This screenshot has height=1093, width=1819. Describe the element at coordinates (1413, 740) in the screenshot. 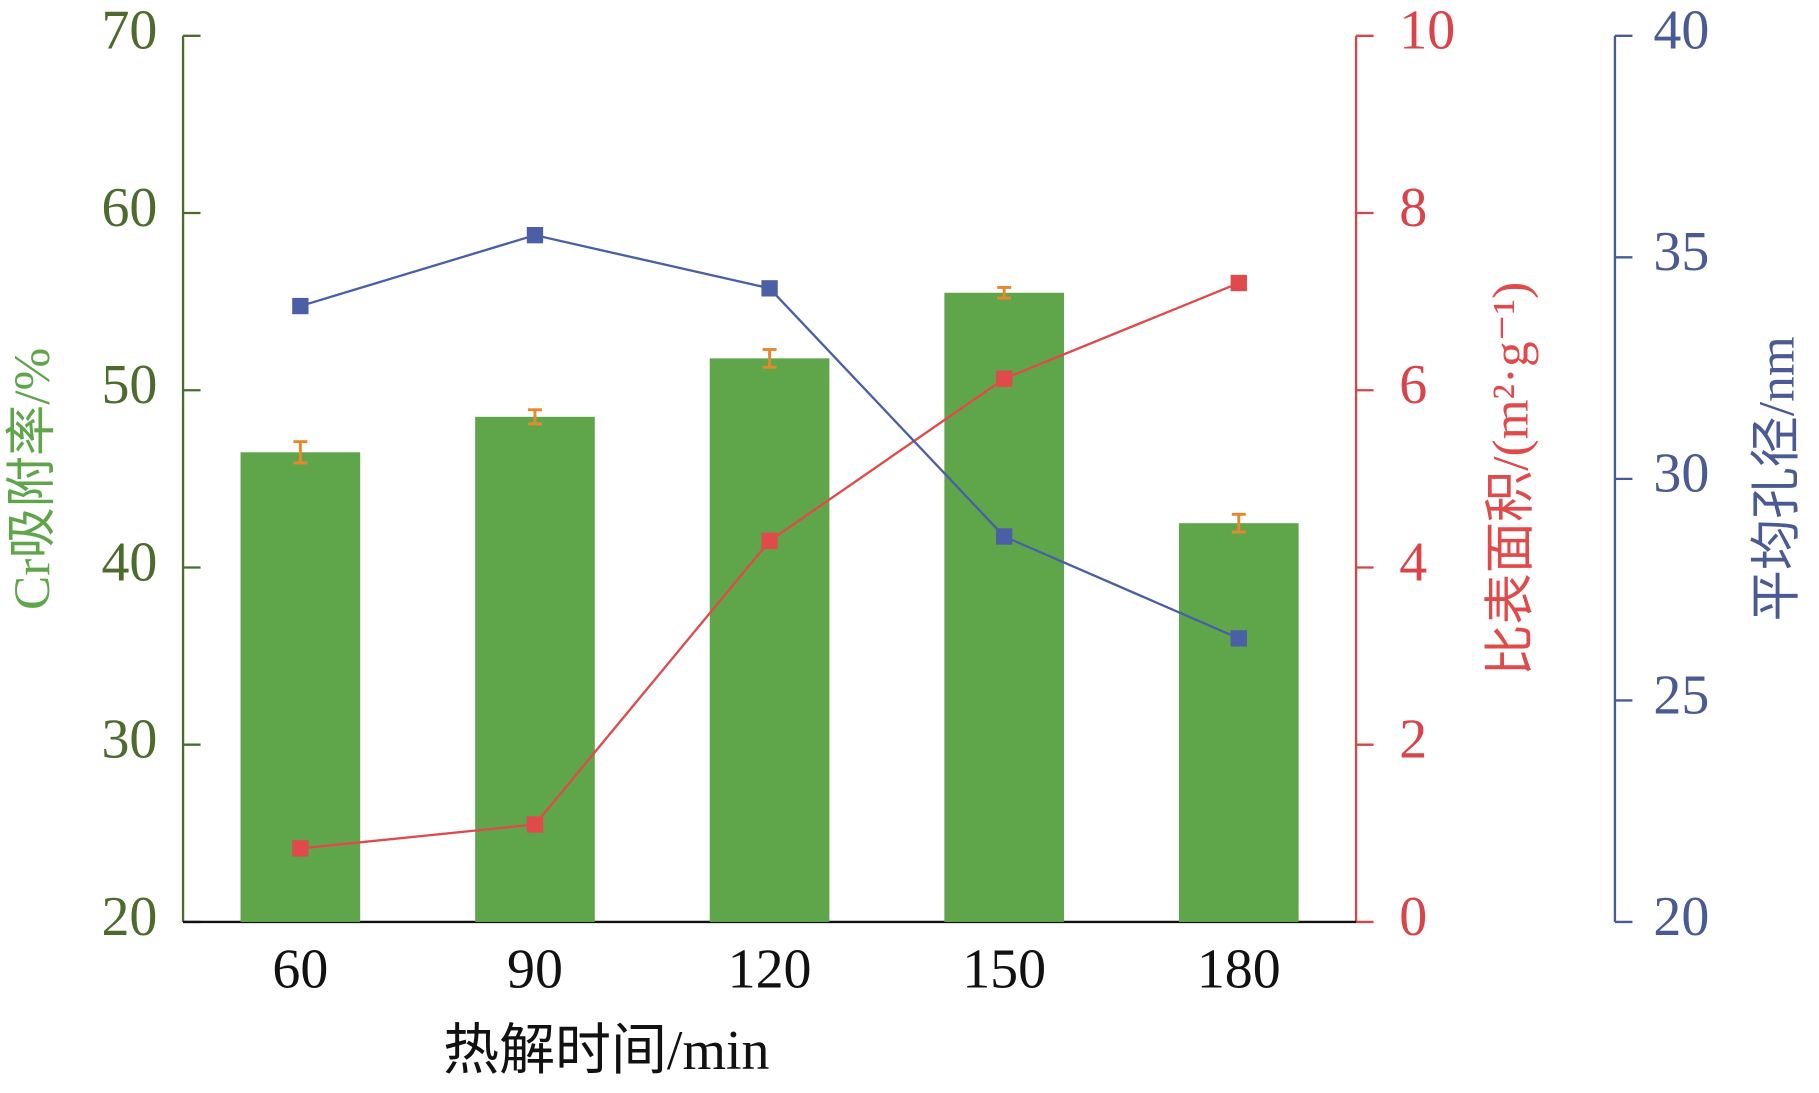

I see `tick-label: 2` at that location.